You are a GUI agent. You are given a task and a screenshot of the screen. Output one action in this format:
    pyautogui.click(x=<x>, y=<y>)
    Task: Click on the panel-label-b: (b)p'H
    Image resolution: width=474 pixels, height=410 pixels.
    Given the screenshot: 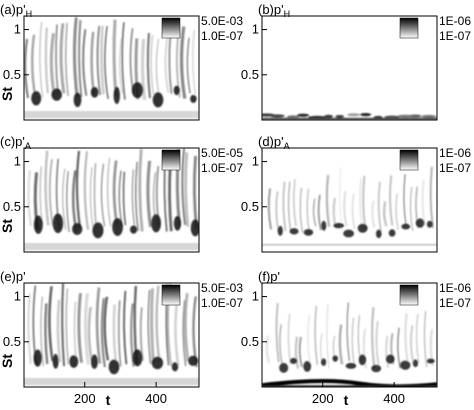 What is the action you would take?
    pyautogui.click(x=274, y=10)
    